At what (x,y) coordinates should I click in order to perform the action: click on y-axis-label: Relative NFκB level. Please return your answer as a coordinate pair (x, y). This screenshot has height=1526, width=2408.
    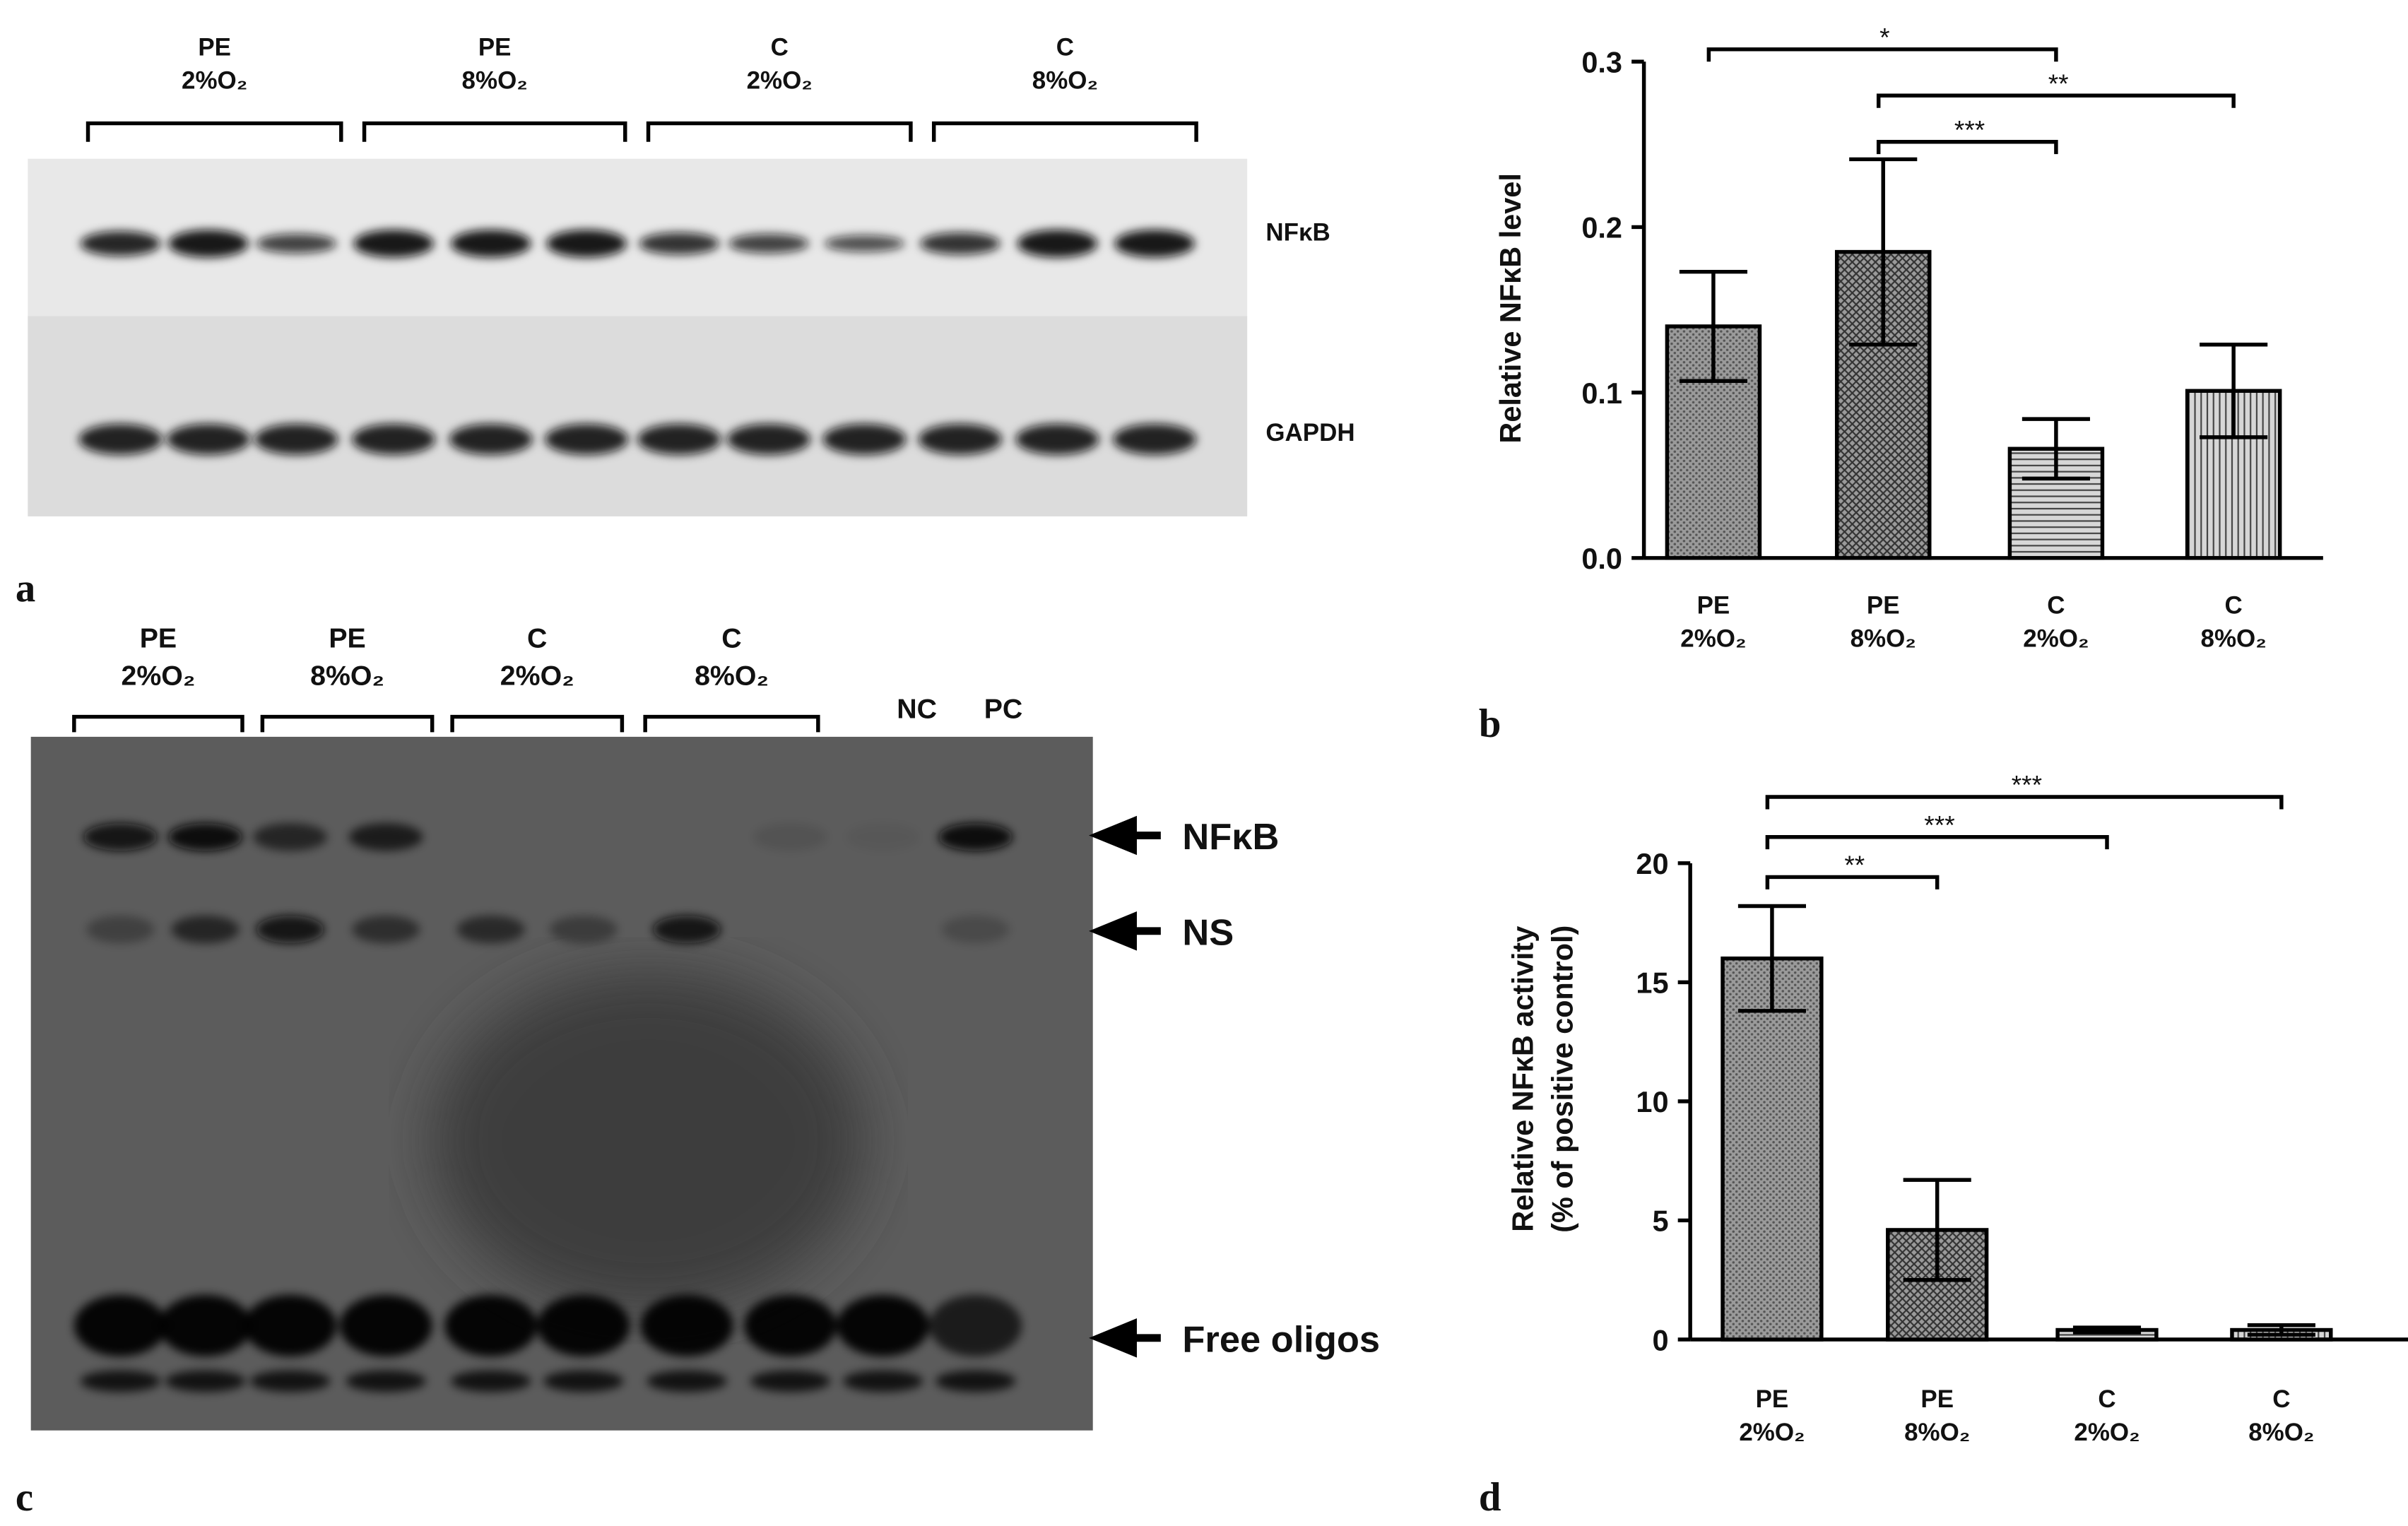
    Looking at the image, I should click on (1510, 308).